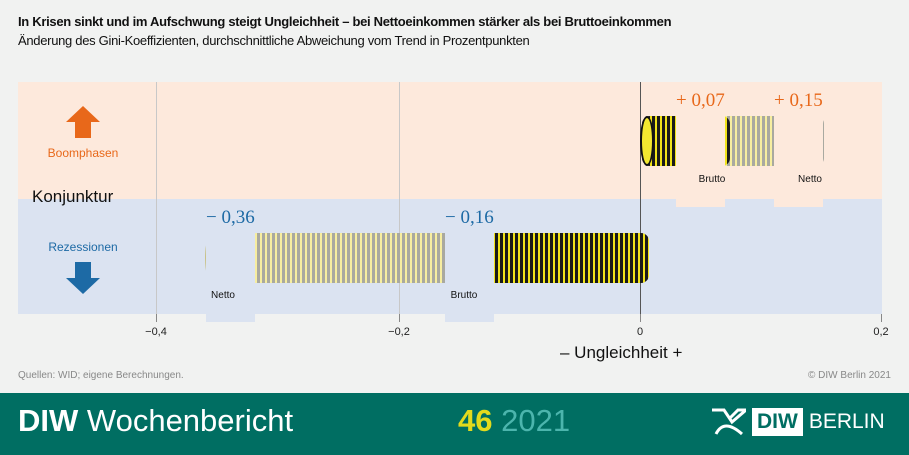  I want to click on konjunktur-label: Konjunktur, so click(73, 196).